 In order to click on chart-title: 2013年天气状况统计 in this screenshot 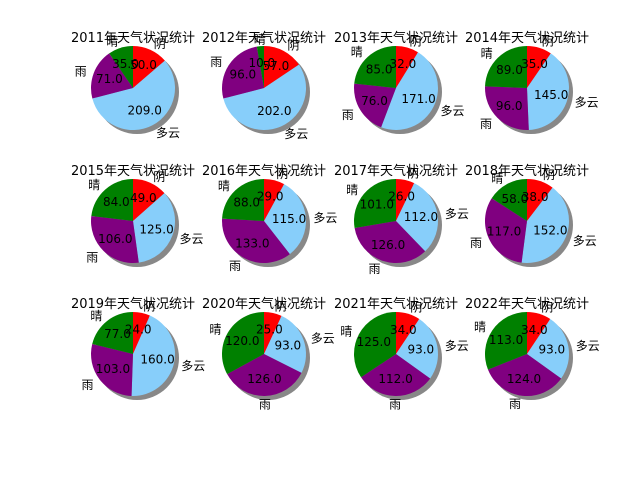, I will do `click(396, 38)`.